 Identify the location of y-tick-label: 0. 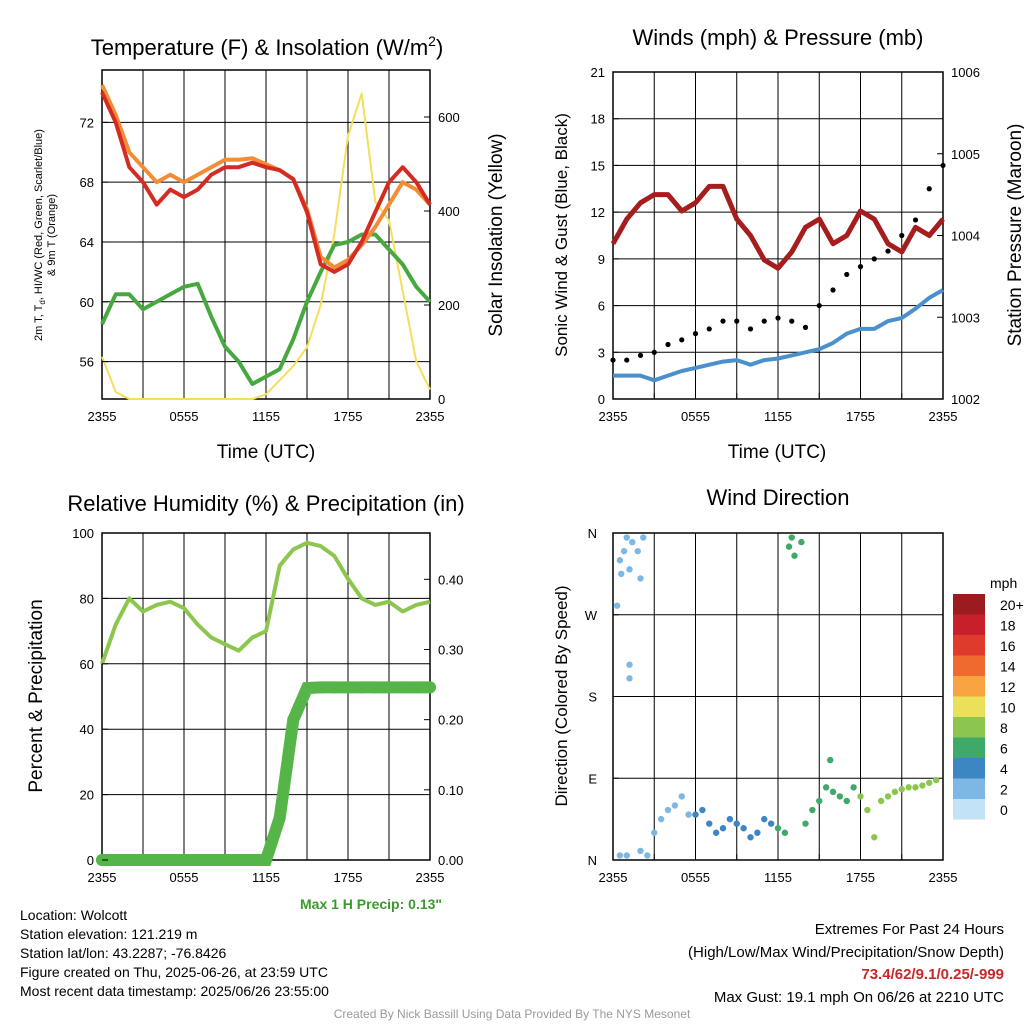
(90, 860).